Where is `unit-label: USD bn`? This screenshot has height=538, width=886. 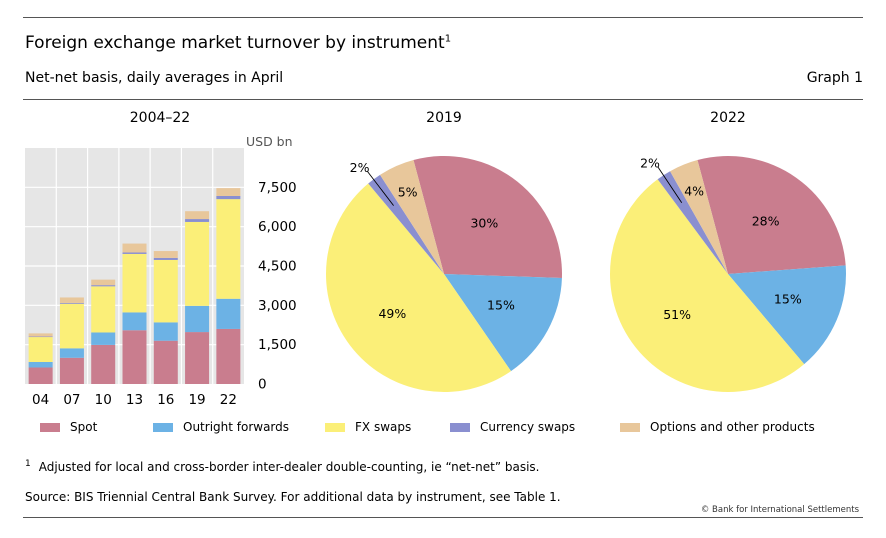 unit-label: USD bn is located at coordinates (269, 141).